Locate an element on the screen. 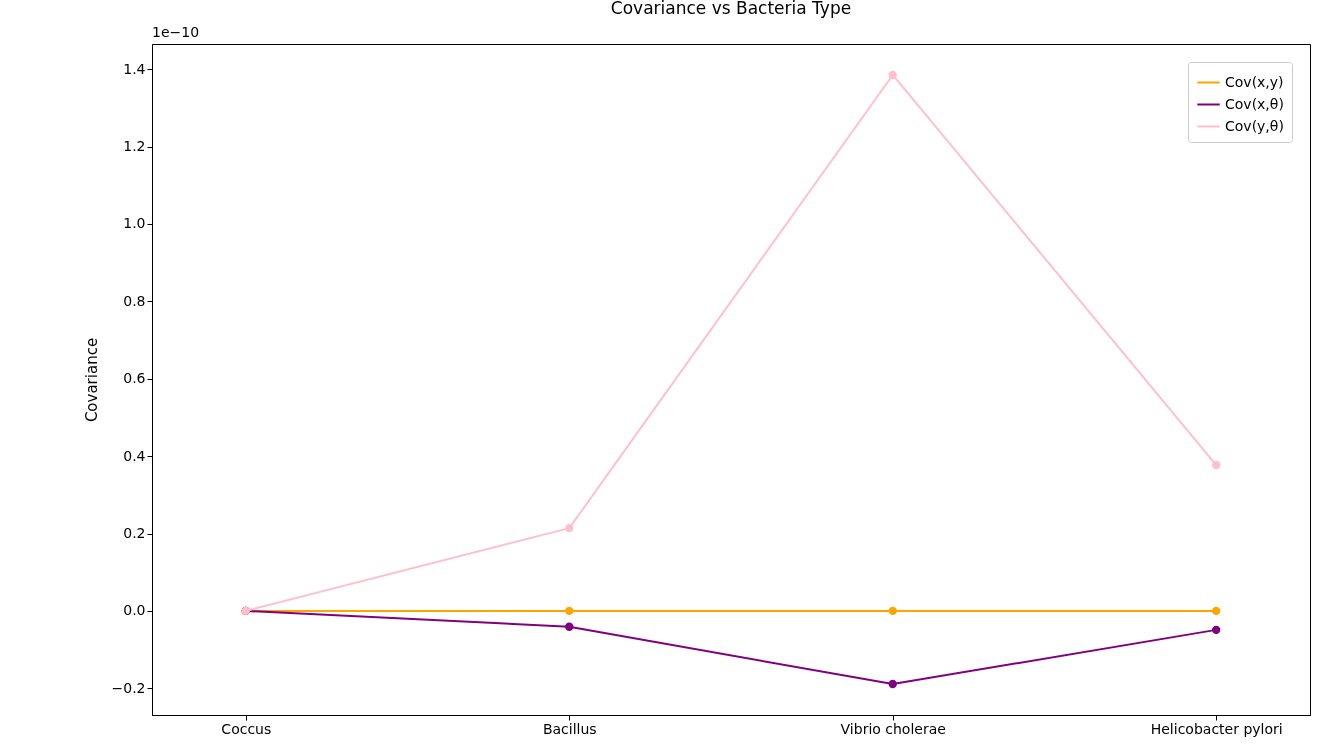 The height and width of the screenshot is (755, 1337). x-tick-label: Helicobacter pylori is located at coordinates (1216, 728).